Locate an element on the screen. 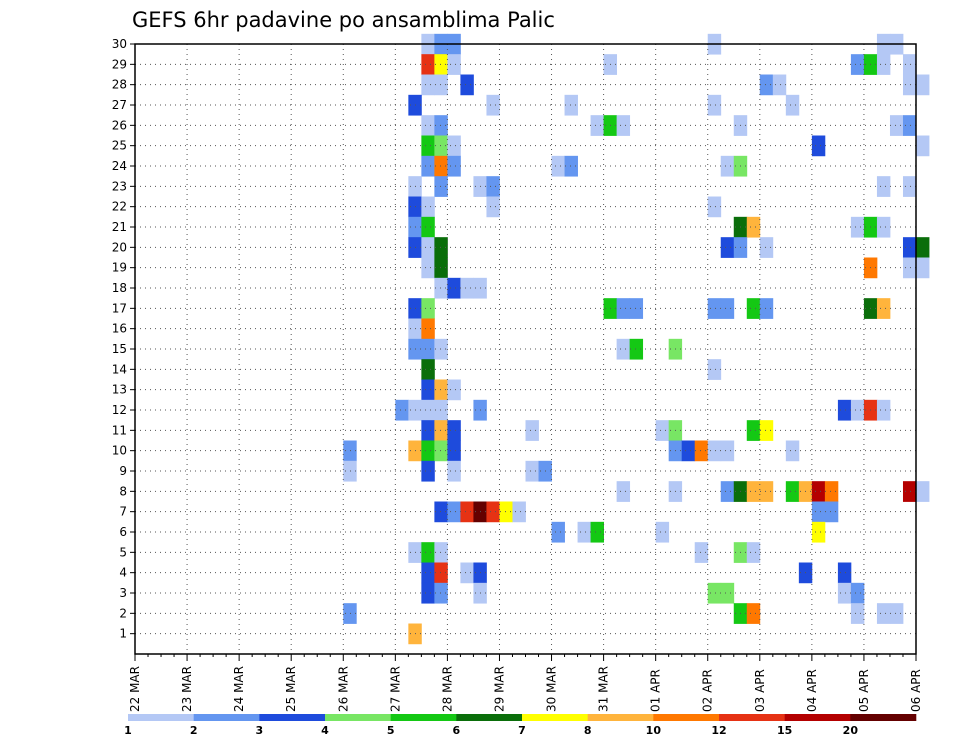 The width and height of the screenshot is (960, 742). legend-label: 15 is located at coordinates (784, 730).